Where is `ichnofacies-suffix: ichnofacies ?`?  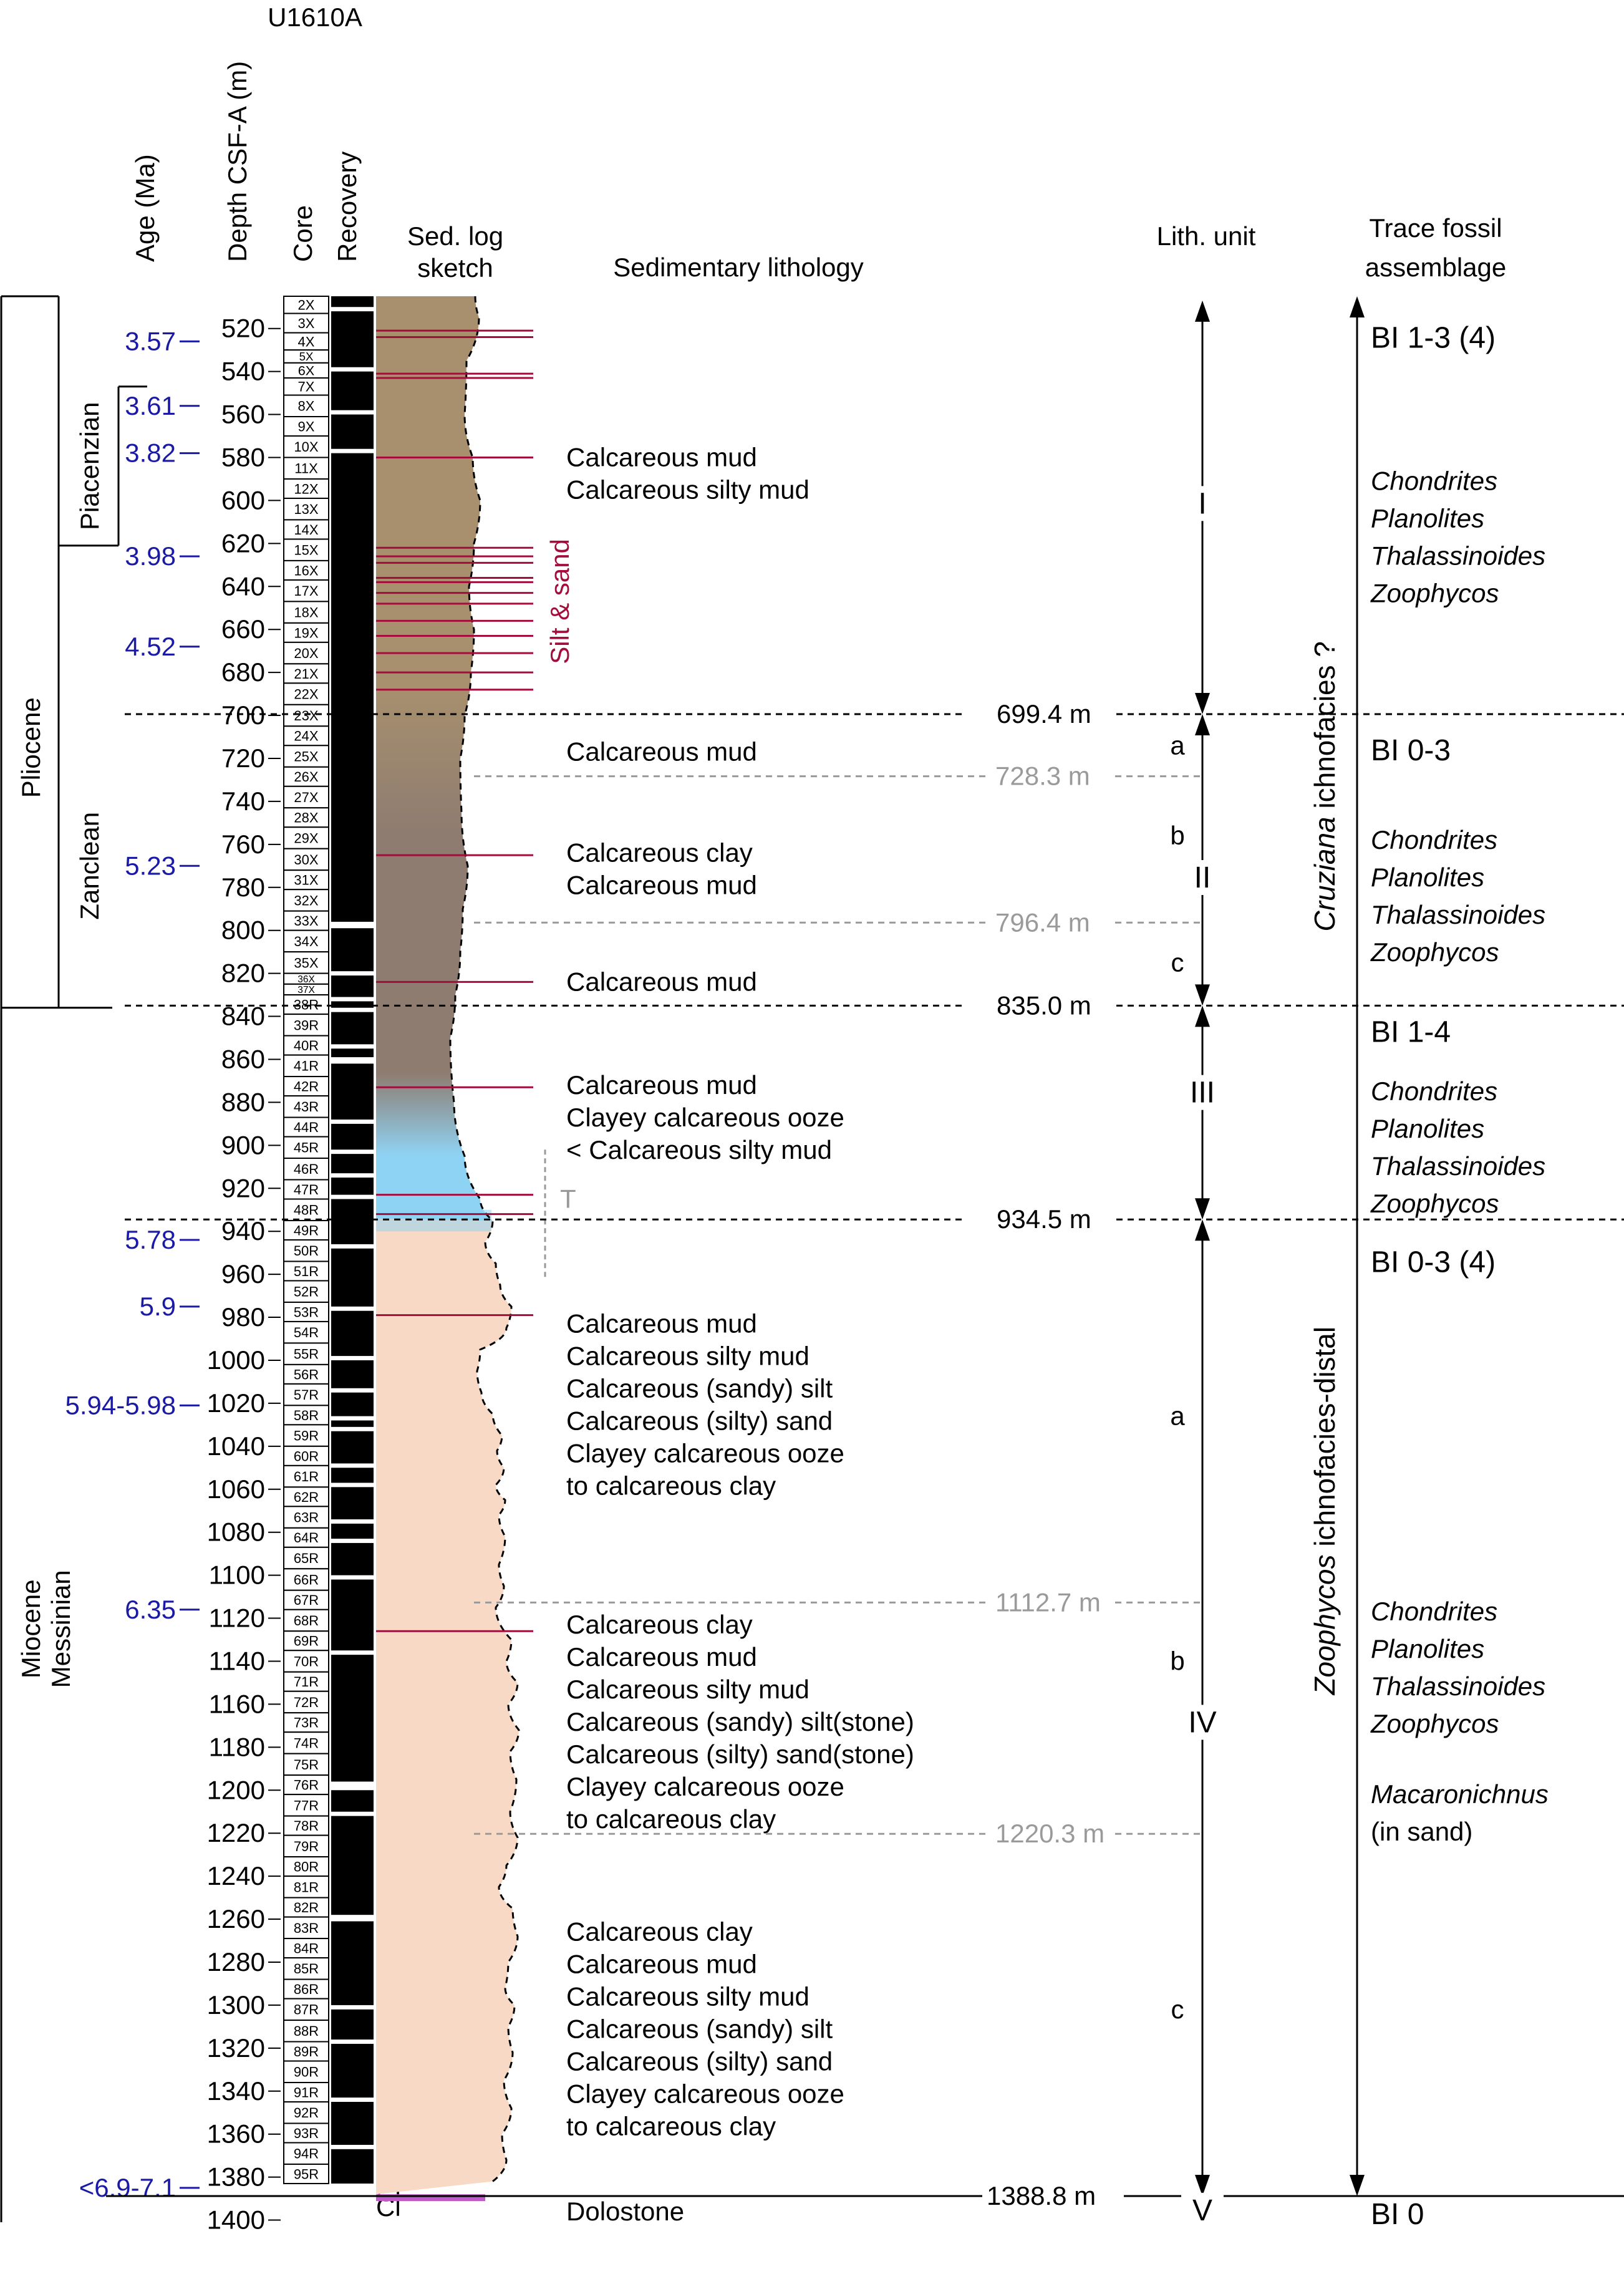 ichnofacies-suffix: ichnofacies ? is located at coordinates (1324, 728).